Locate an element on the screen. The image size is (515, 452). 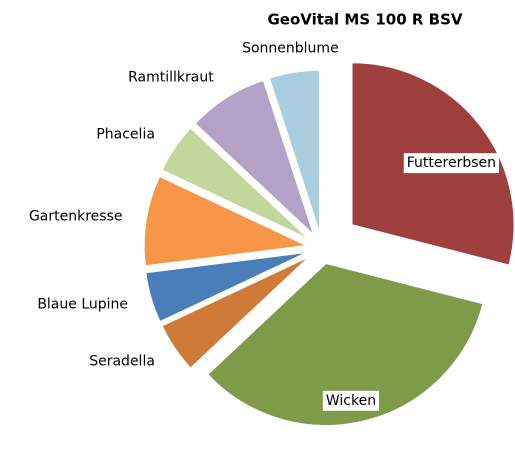
slice-label: Sonnenblume is located at coordinates (290, 48).